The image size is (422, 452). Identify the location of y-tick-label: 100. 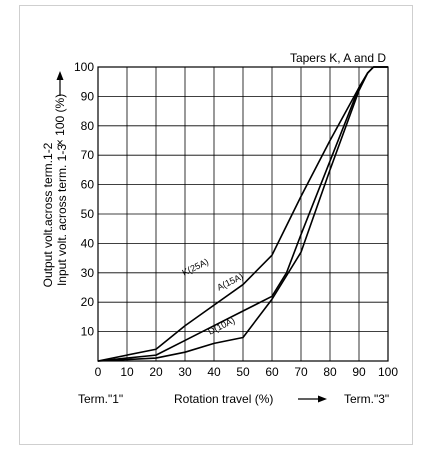
(84, 67).